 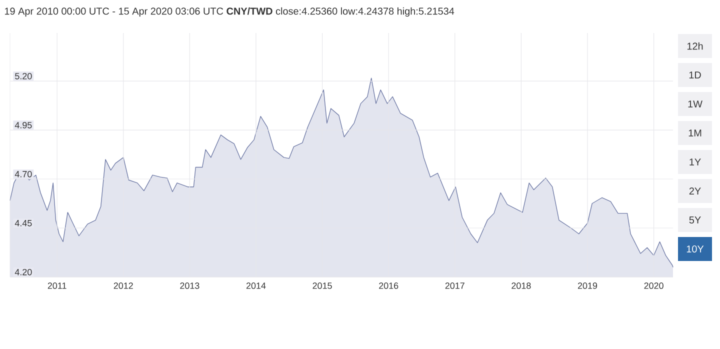 I want to click on text: 1Y, so click(x=695, y=162).